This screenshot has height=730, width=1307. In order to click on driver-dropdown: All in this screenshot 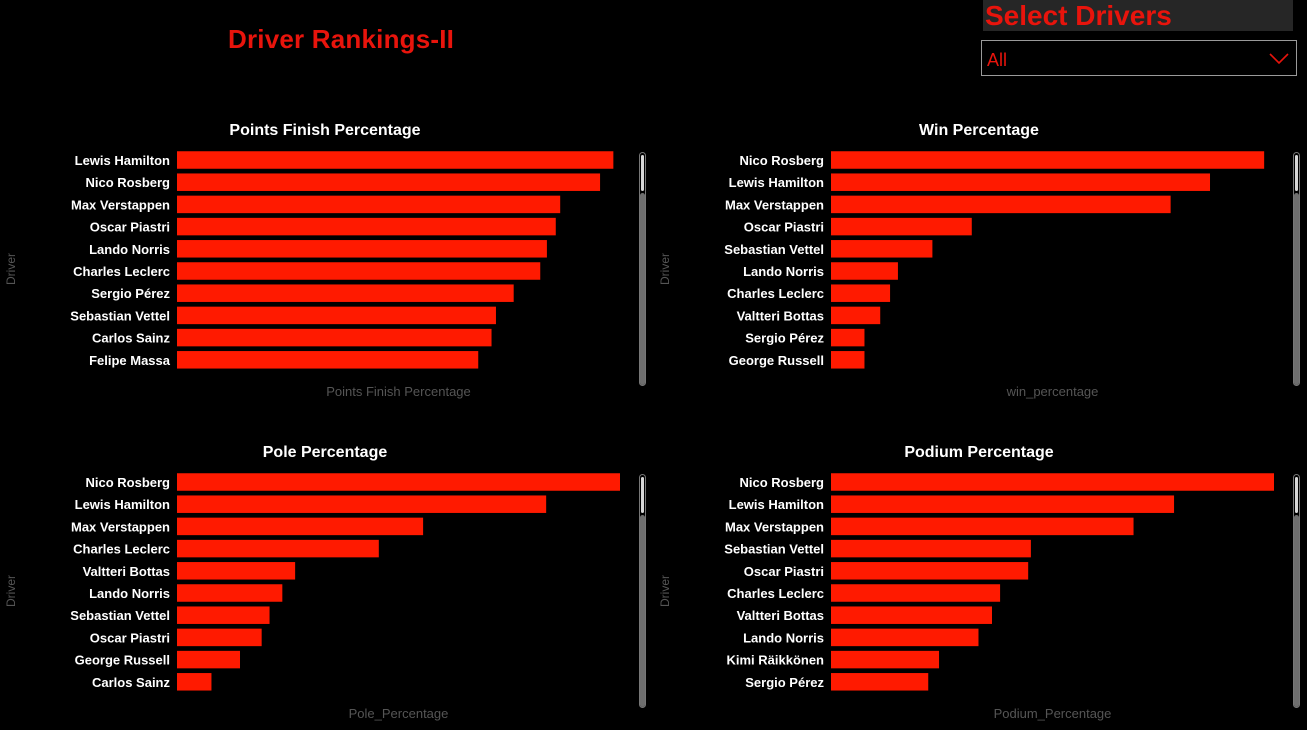, I will do `click(1139, 58)`.